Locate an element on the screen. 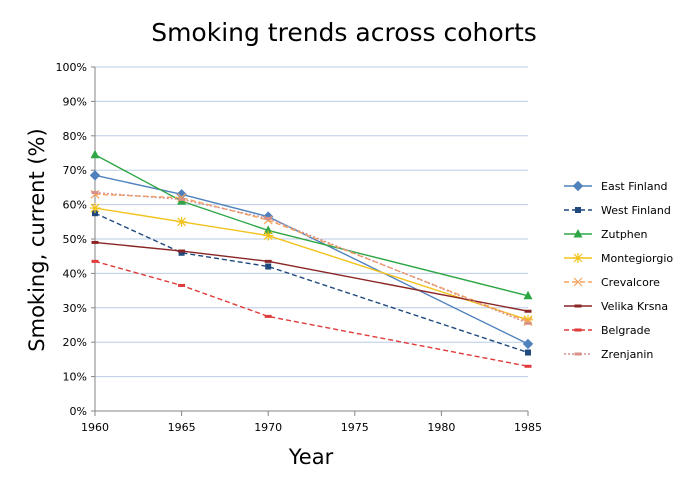  x-tick-label: 1980 is located at coordinates (441, 427).